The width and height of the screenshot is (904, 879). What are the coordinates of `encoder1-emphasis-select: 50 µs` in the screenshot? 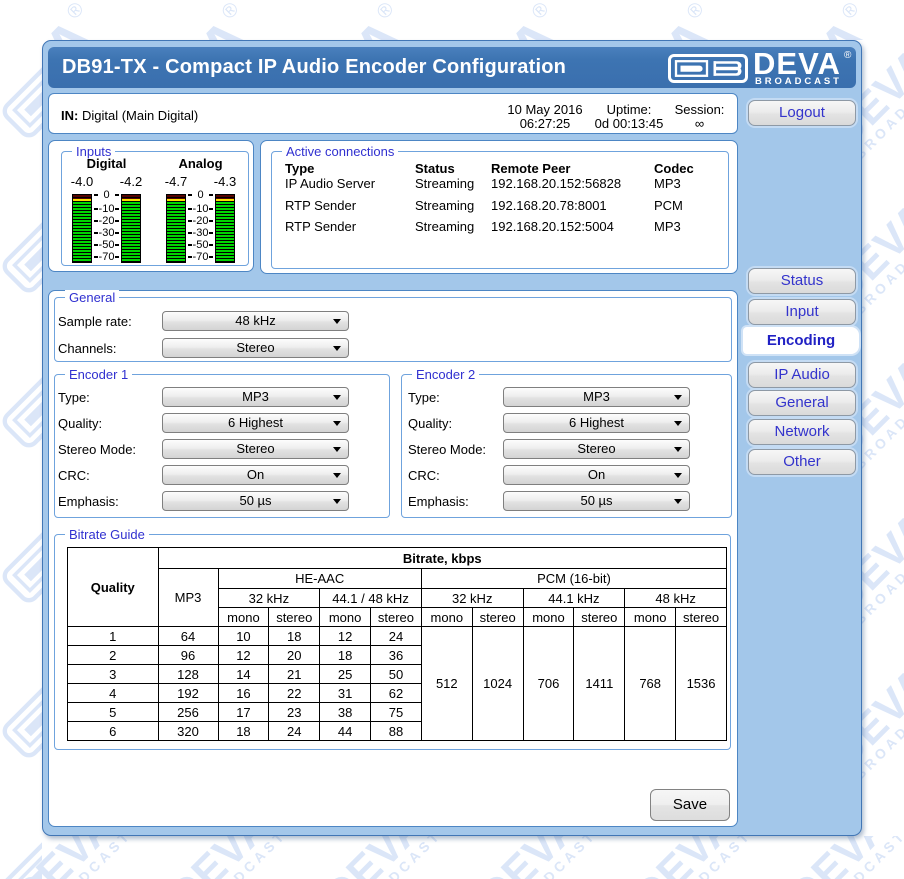 It's located at (255, 501).